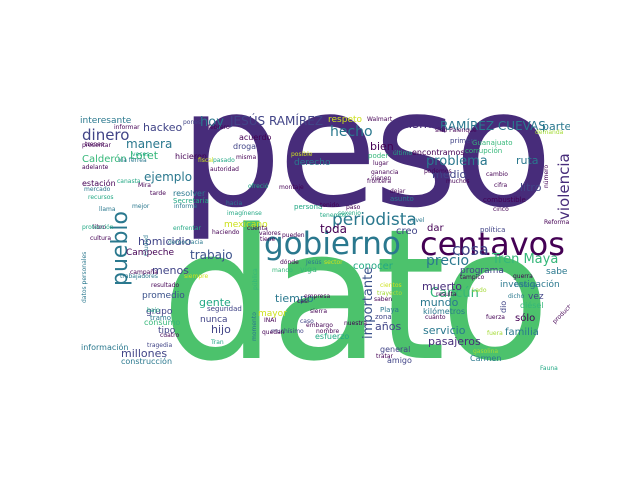 The image size is (640, 480). Describe the element at coordinates (224, 169) in the screenshot. I see `word-autoridad: autoridad` at that location.